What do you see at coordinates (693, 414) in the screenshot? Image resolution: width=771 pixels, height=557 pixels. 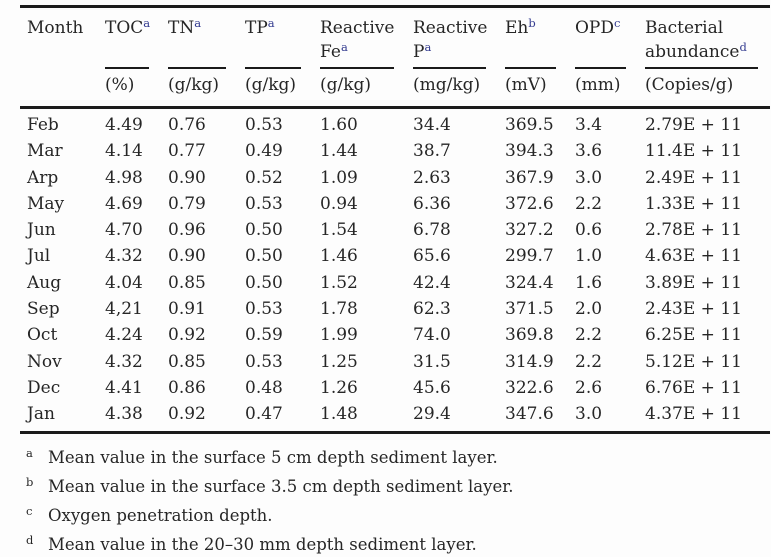 I see `value-cell: 4.37E + 11` at bounding box center [693, 414].